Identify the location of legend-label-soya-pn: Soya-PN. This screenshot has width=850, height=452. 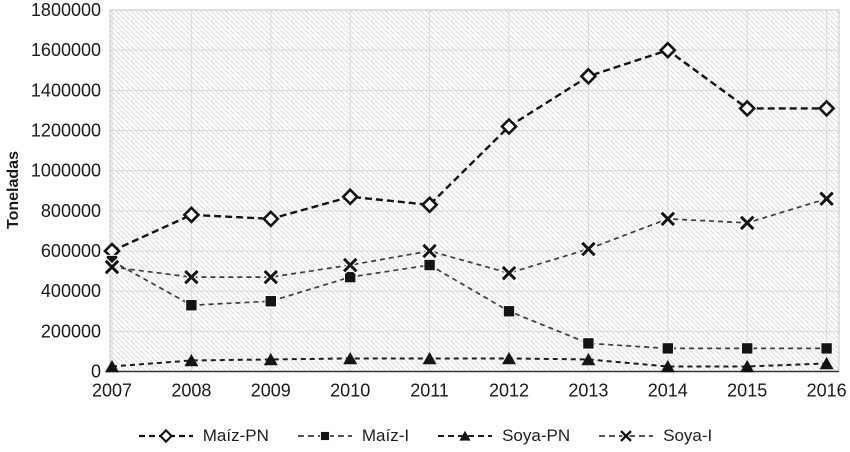
(536, 435).